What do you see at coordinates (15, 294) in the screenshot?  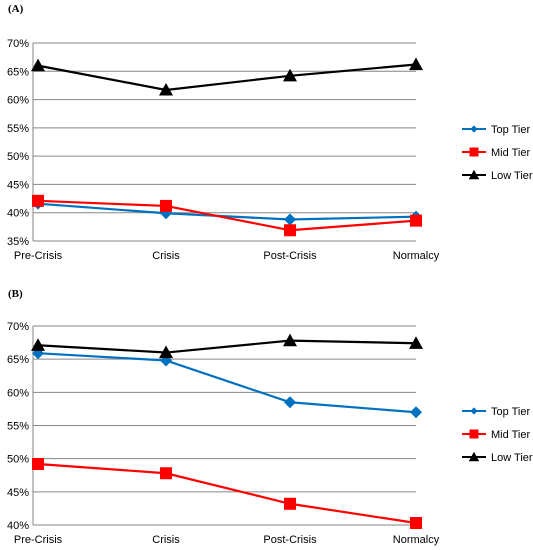 I see `panel-label-b: (B)` at bounding box center [15, 294].